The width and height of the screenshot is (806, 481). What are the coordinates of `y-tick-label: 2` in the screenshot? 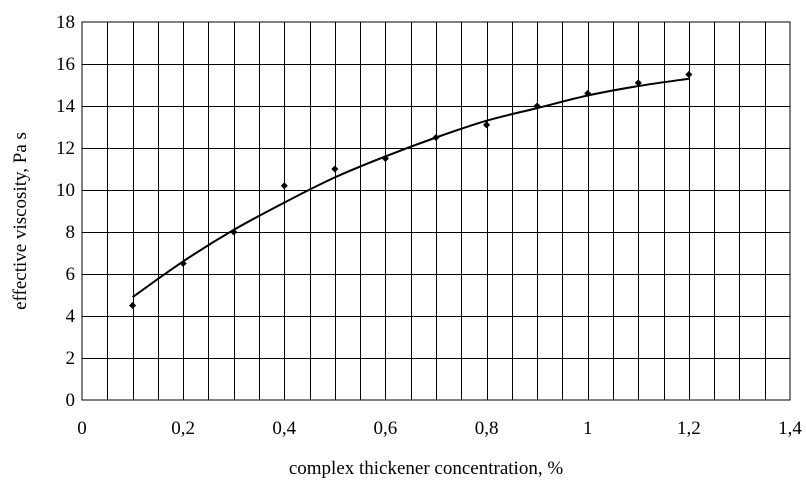 It's located at (71, 358).